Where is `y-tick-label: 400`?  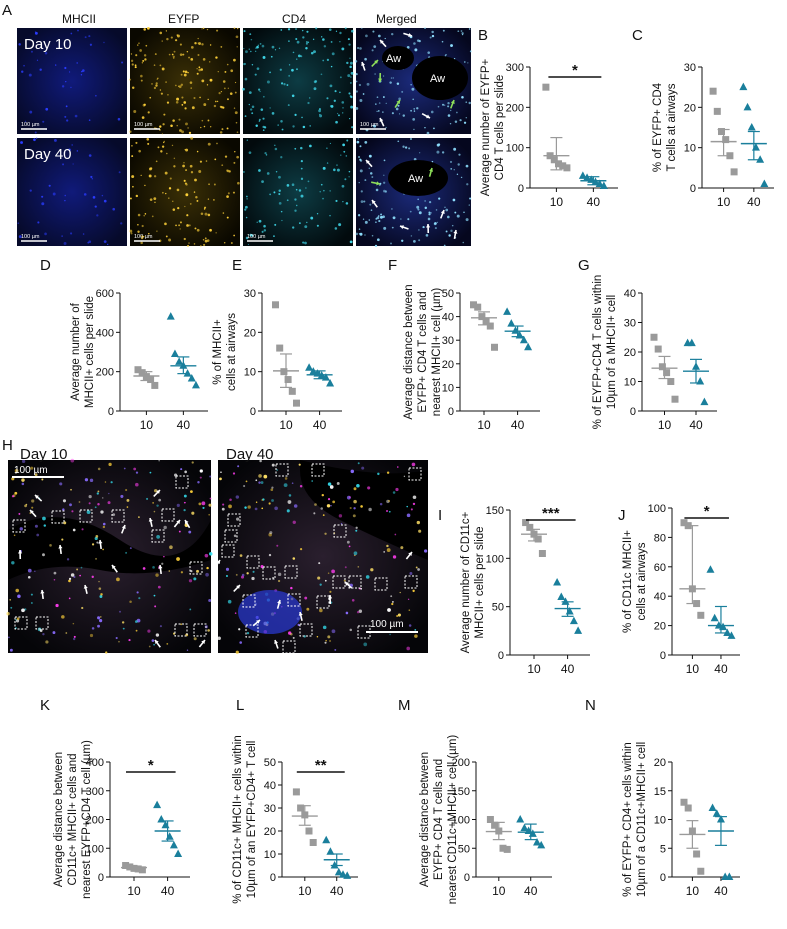 y-tick-label: 400 is located at coordinates (105, 333).